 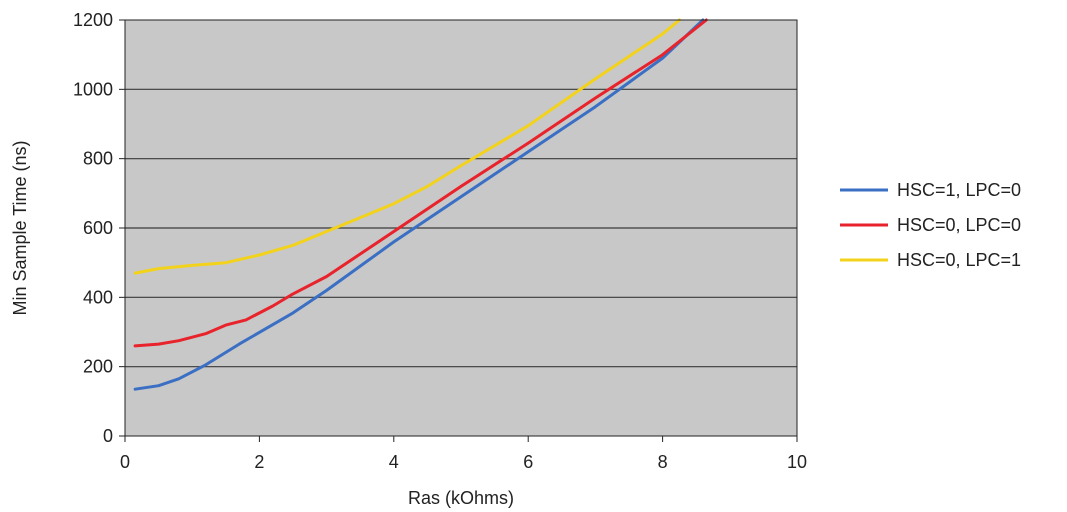 I want to click on y-tick-label: 0, so click(x=108, y=436).